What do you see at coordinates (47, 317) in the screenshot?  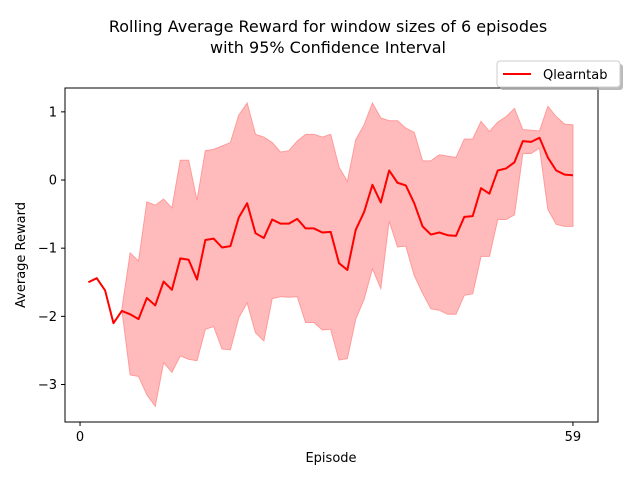 I see `y-tick-label: −2` at bounding box center [47, 317].